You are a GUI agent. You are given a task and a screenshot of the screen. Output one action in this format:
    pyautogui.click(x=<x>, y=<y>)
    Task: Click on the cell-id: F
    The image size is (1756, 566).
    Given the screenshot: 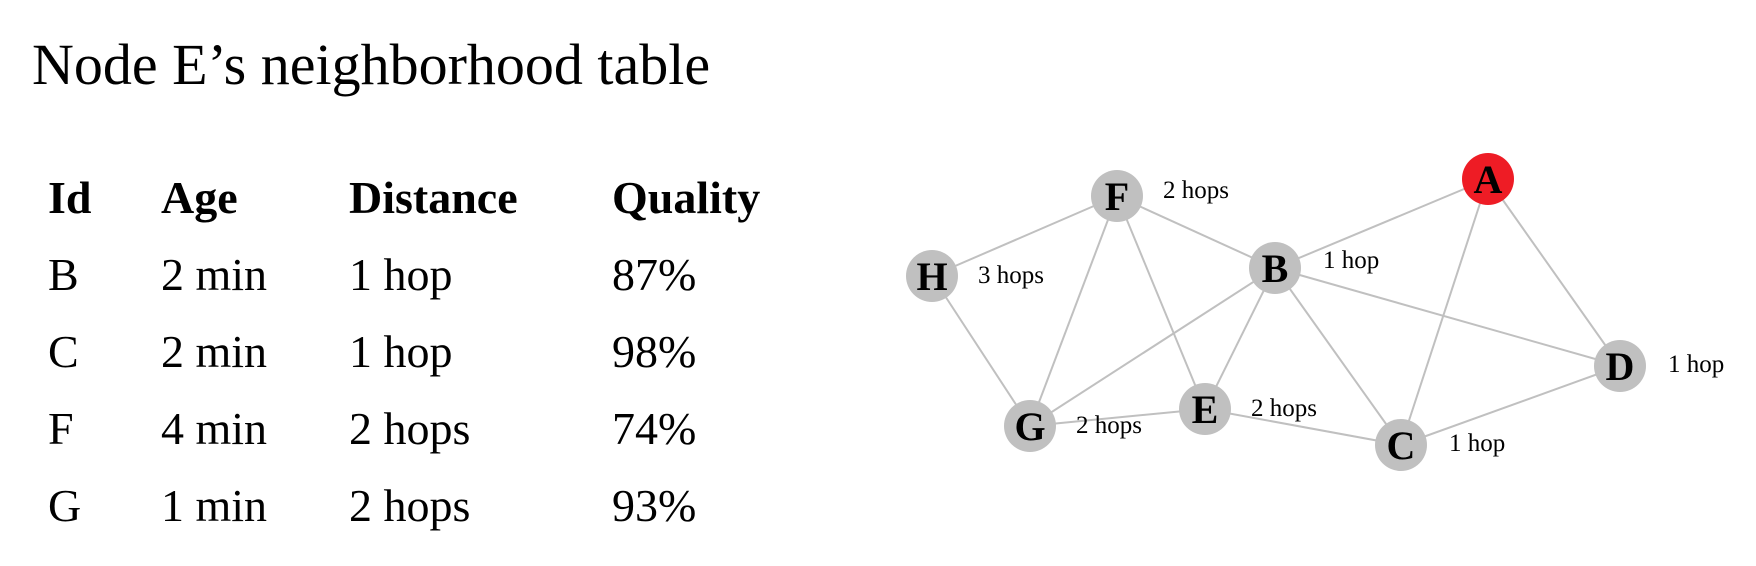 What is the action you would take?
    pyautogui.click(x=61, y=428)
    